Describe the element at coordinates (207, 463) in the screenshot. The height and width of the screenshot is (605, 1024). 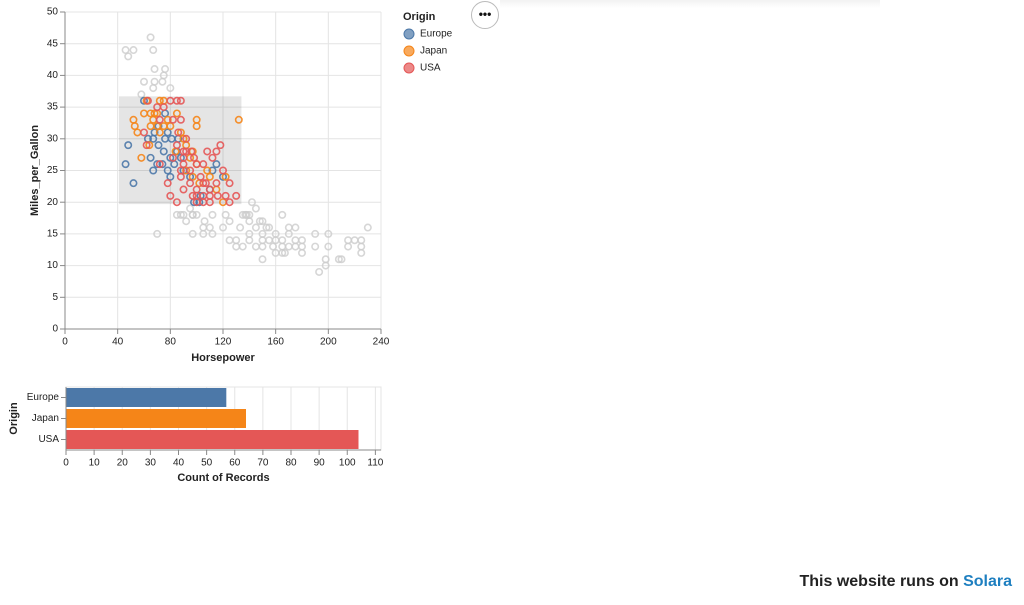
I see `x-tick-label: 50` at that location.